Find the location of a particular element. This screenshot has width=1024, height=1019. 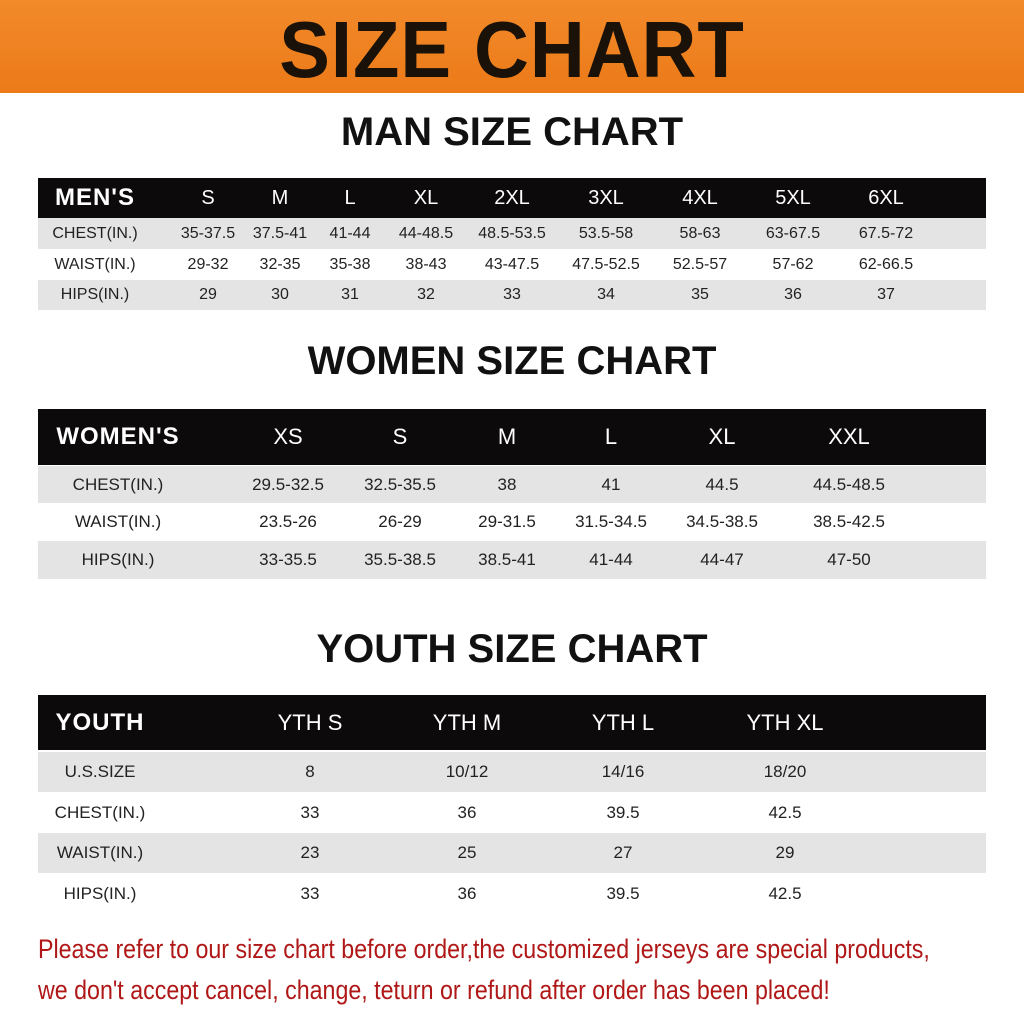

table-cell: 34.5-38.5 is located at coordinates (722, 521).